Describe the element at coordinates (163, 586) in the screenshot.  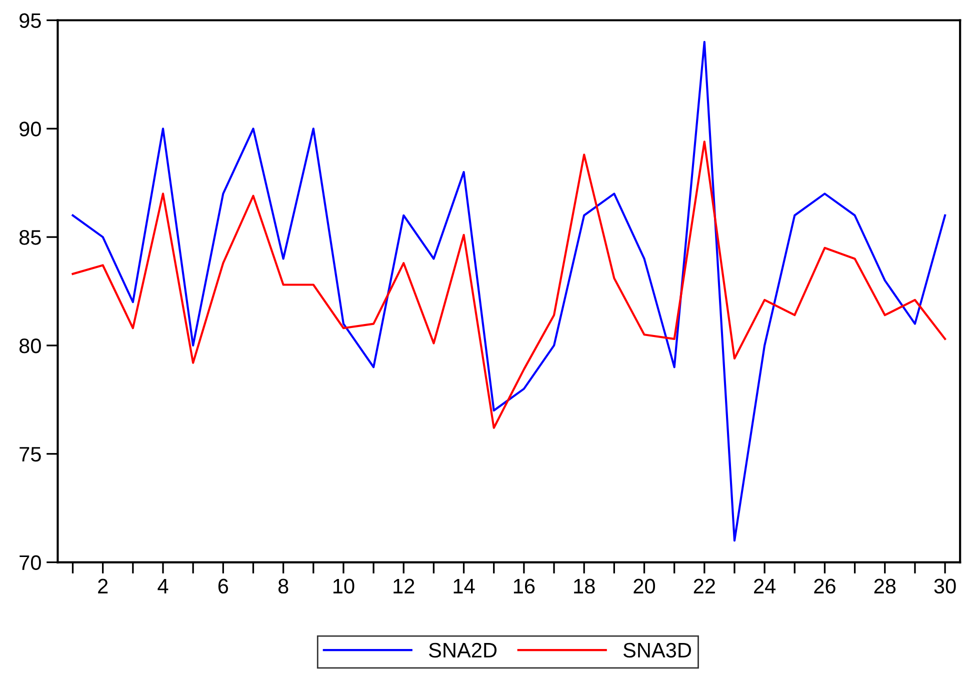
I see `x-tick-label: 4` at that location.